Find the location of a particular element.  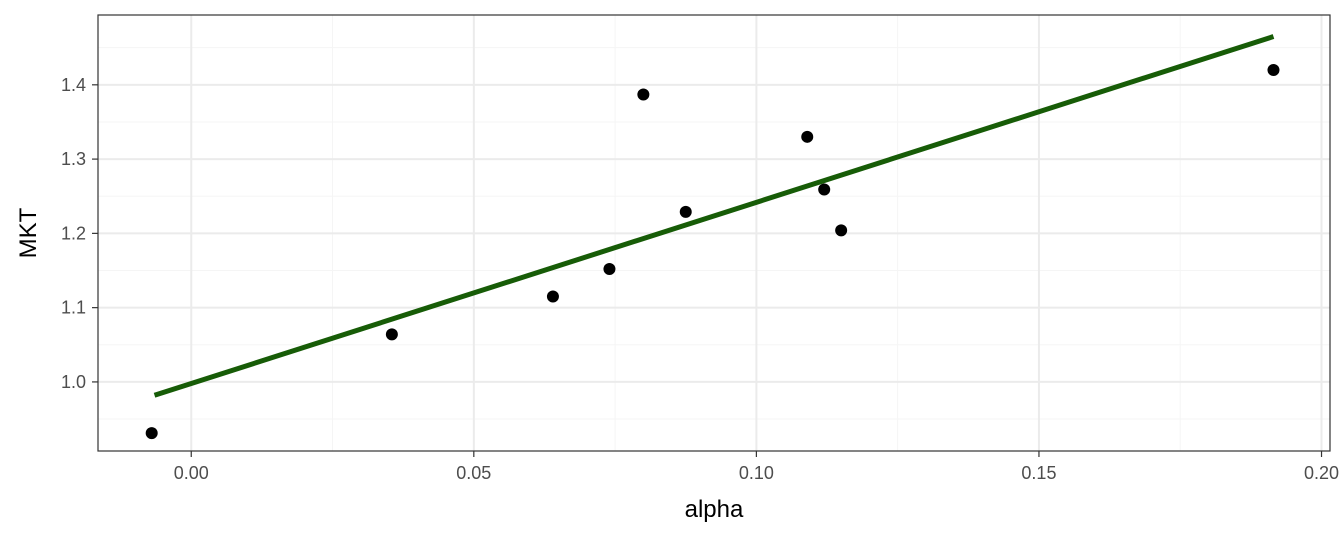

y-axis-ticks: 1.0 1.1 1.2 1.3 1.4 is located at coordinates (79, 233).